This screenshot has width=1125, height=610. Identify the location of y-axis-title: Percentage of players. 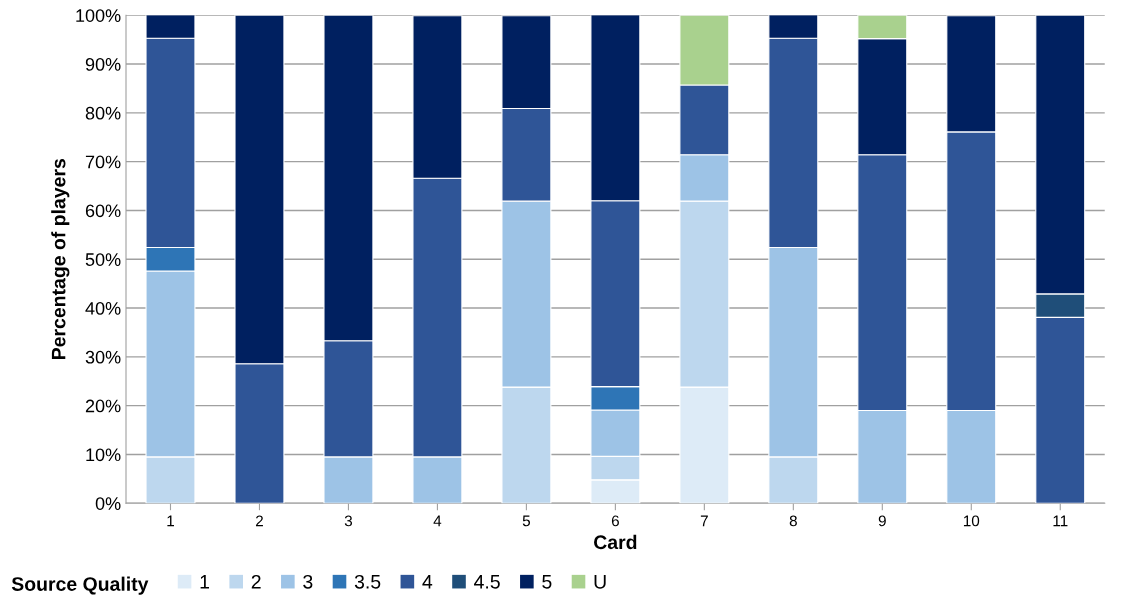
(60, 258).